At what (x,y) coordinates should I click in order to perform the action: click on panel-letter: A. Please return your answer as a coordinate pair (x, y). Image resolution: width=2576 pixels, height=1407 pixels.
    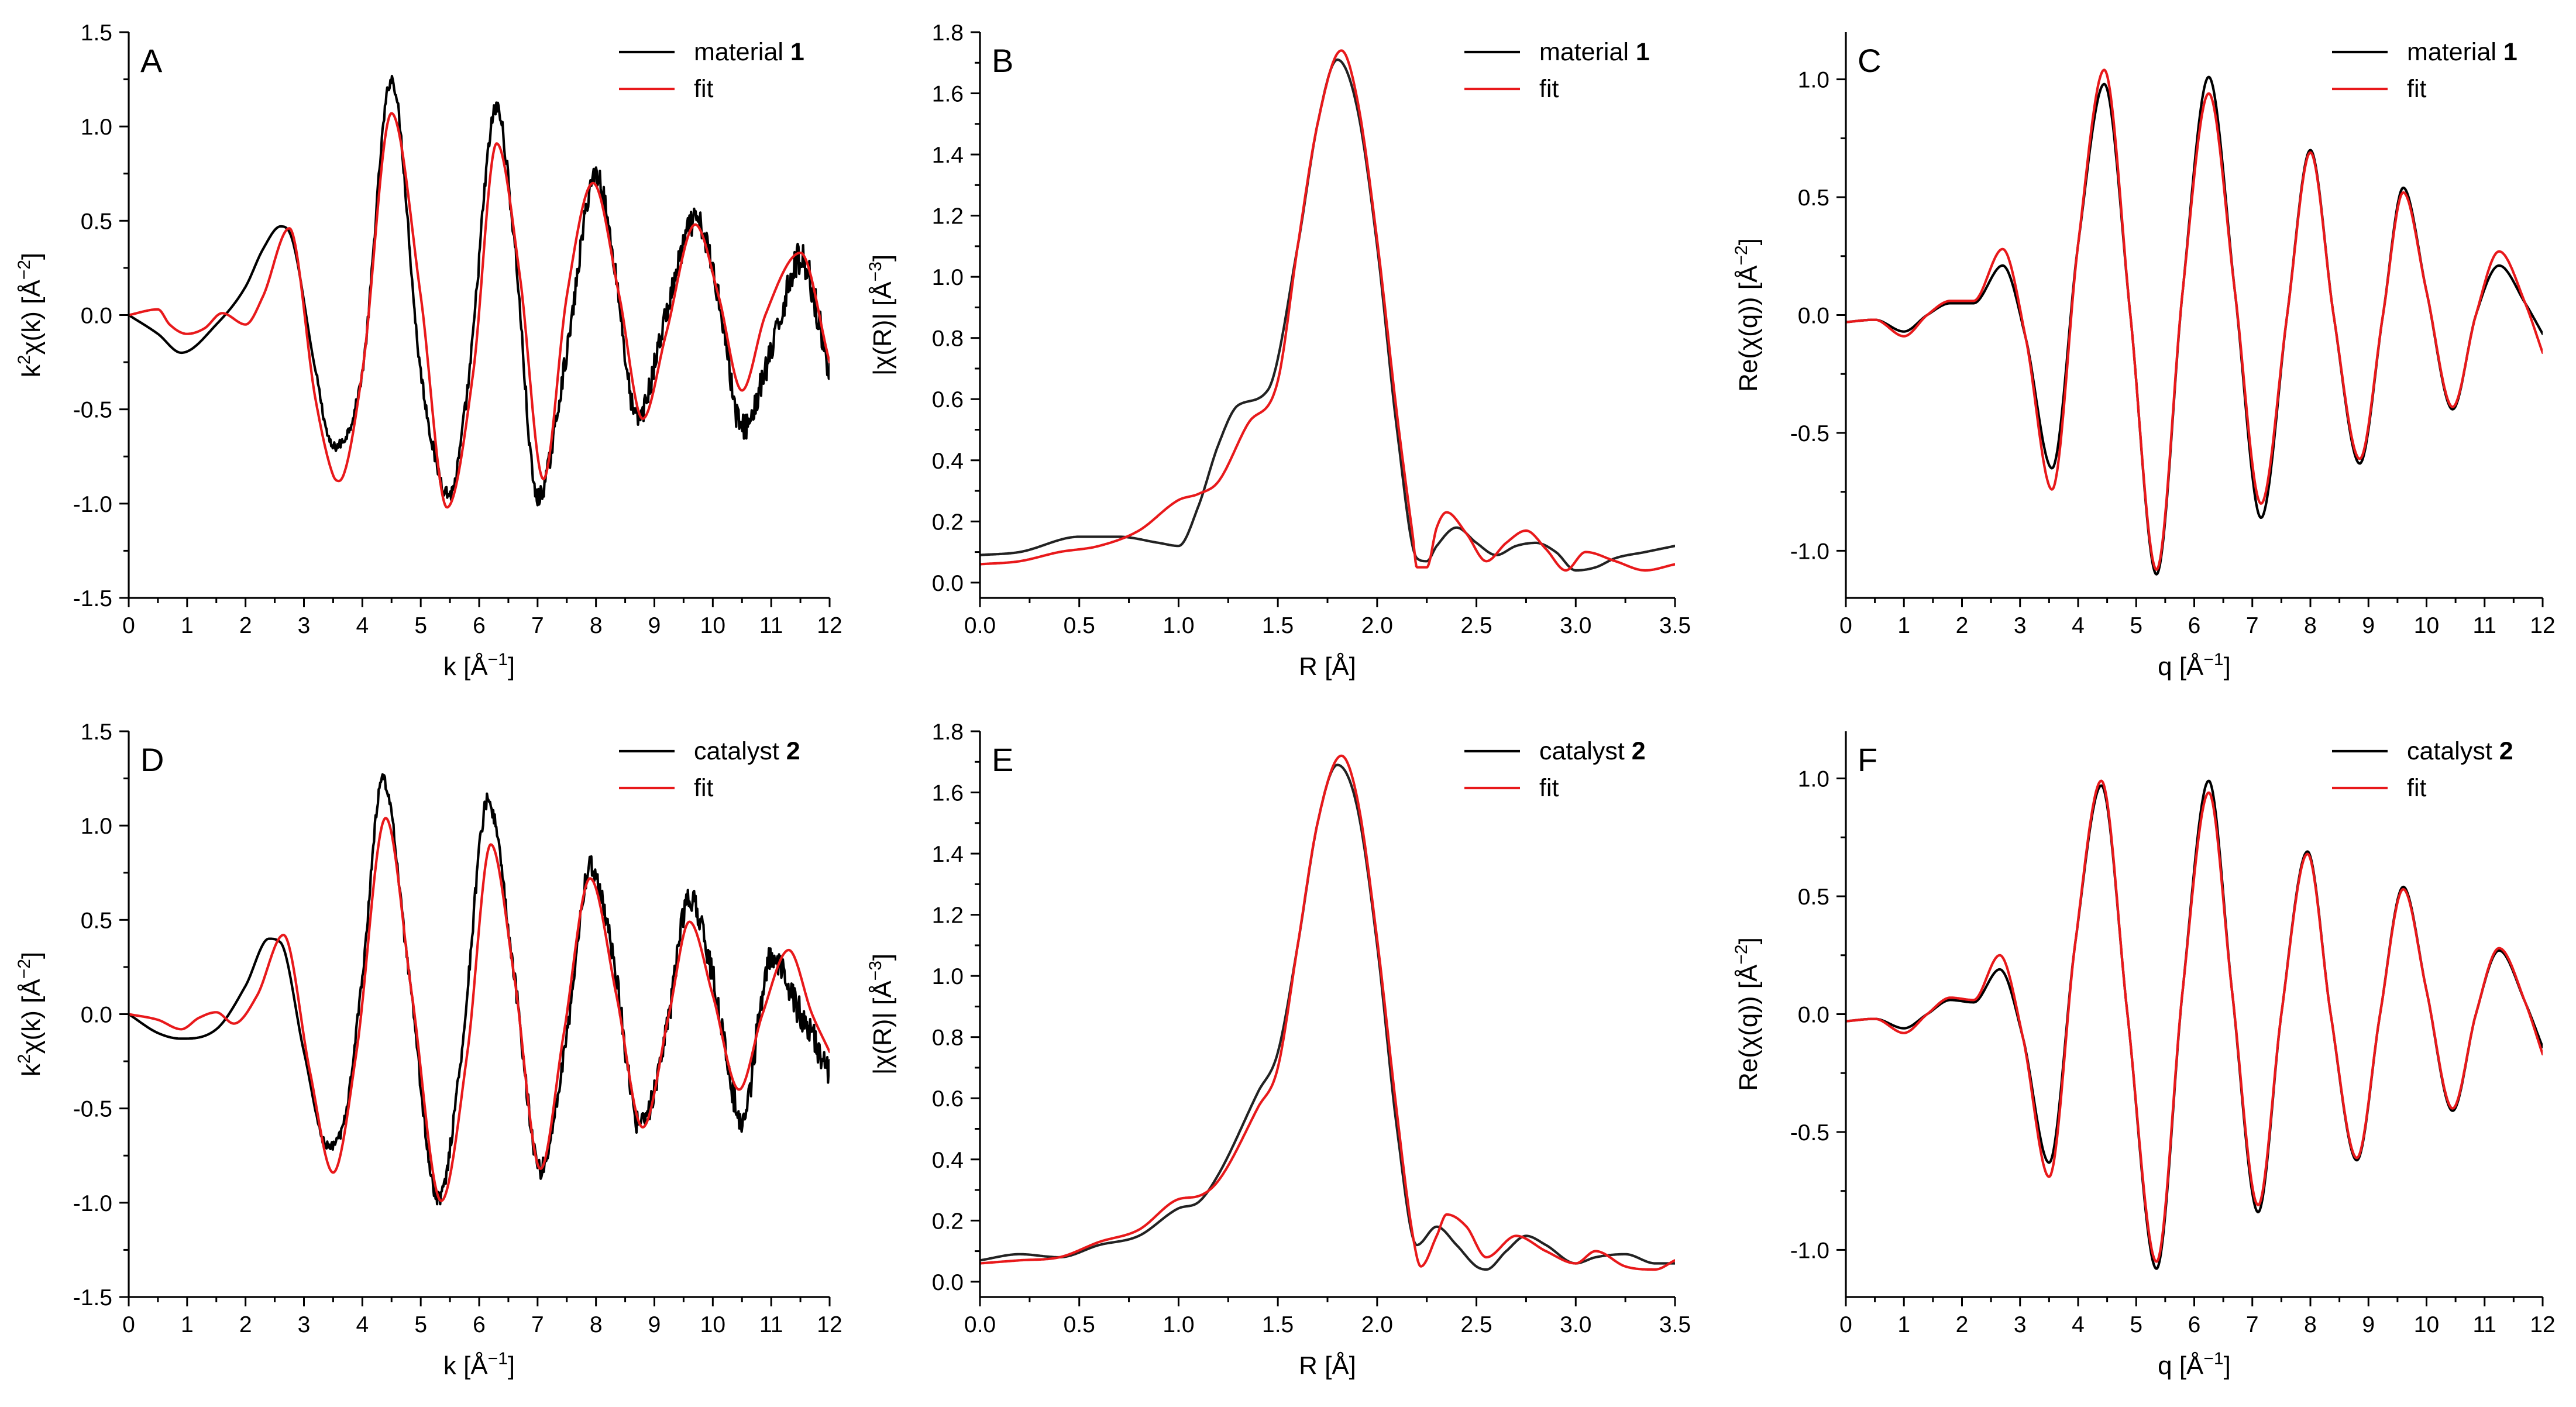
    Looking at the image, I should click on (151, 60).